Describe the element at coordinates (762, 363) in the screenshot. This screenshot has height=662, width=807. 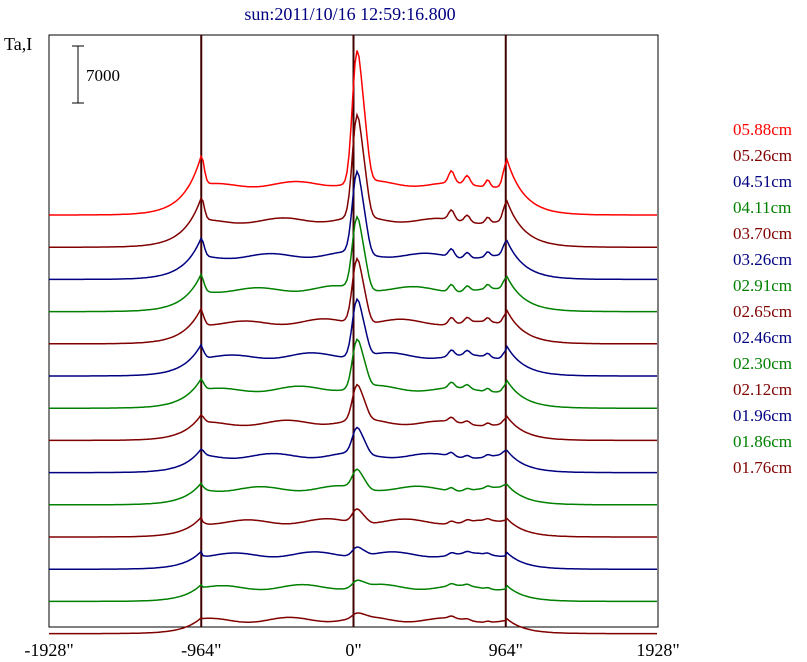
I see `legend-entry-9: 02.30cm` at that location.